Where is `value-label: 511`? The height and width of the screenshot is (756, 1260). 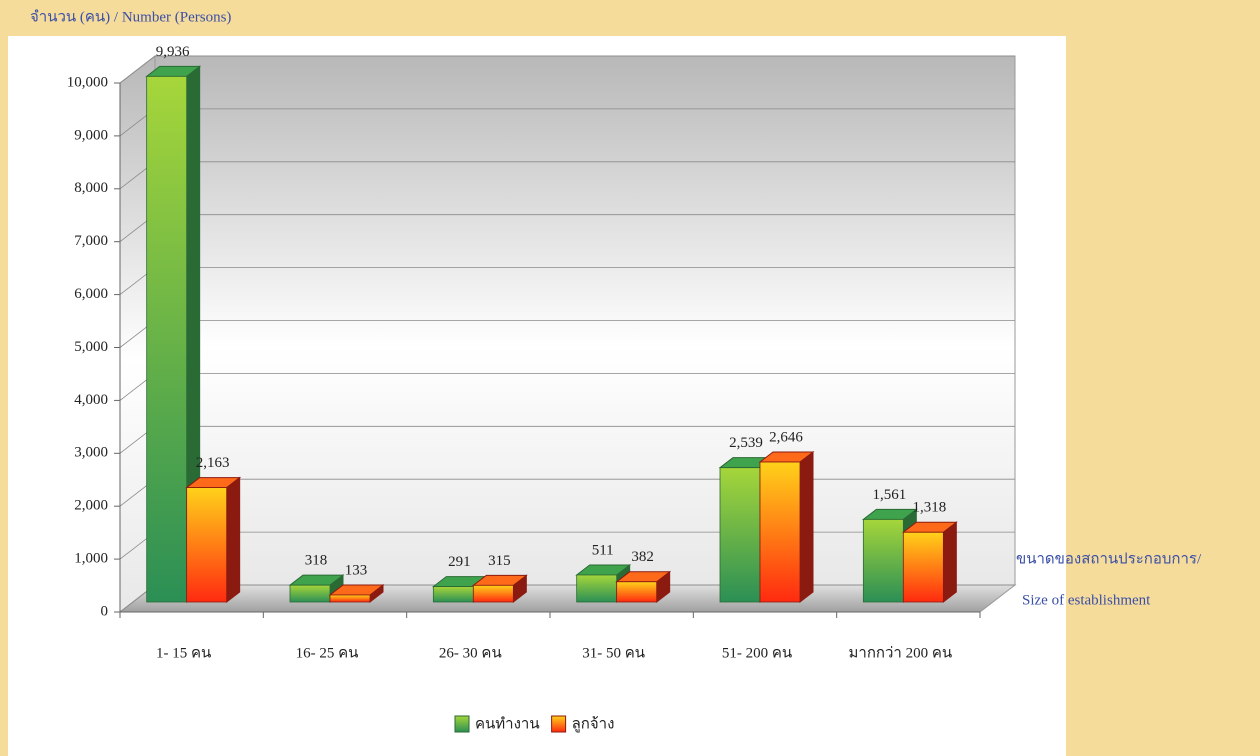
value-label: 511 is located at coordinates (603, 550).